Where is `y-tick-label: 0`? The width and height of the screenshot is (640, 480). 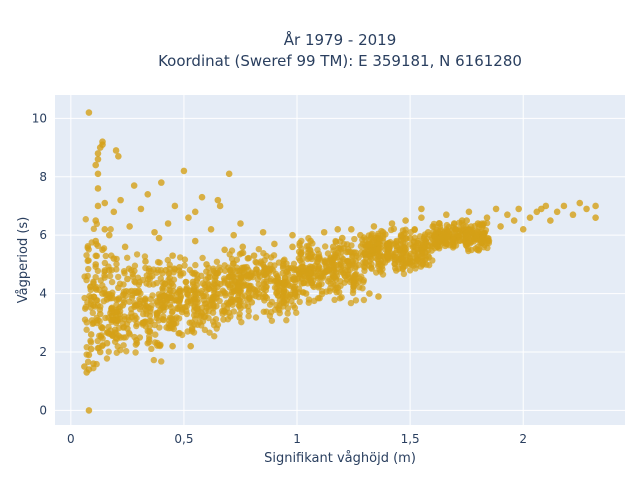
y-tick-label: 0 is located at coordinates (43, 410).